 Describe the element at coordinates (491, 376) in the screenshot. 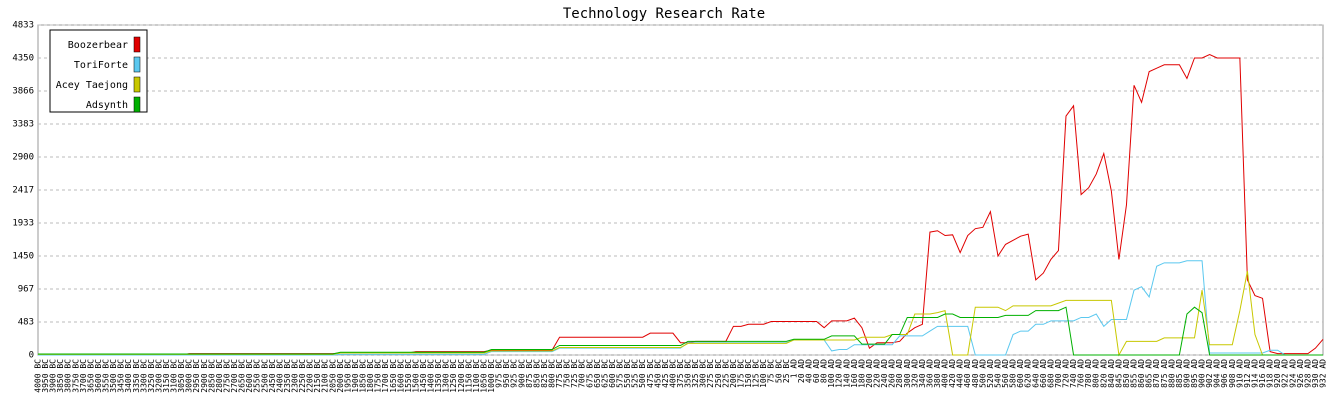

I see `x-tick-label: 1000 BC` at that location.